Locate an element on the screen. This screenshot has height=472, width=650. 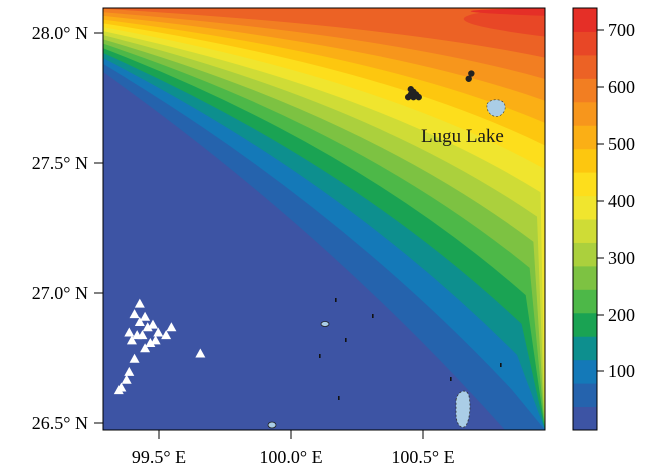
lon-tick-label: 100.0° E is located at coordinates (290, 457).